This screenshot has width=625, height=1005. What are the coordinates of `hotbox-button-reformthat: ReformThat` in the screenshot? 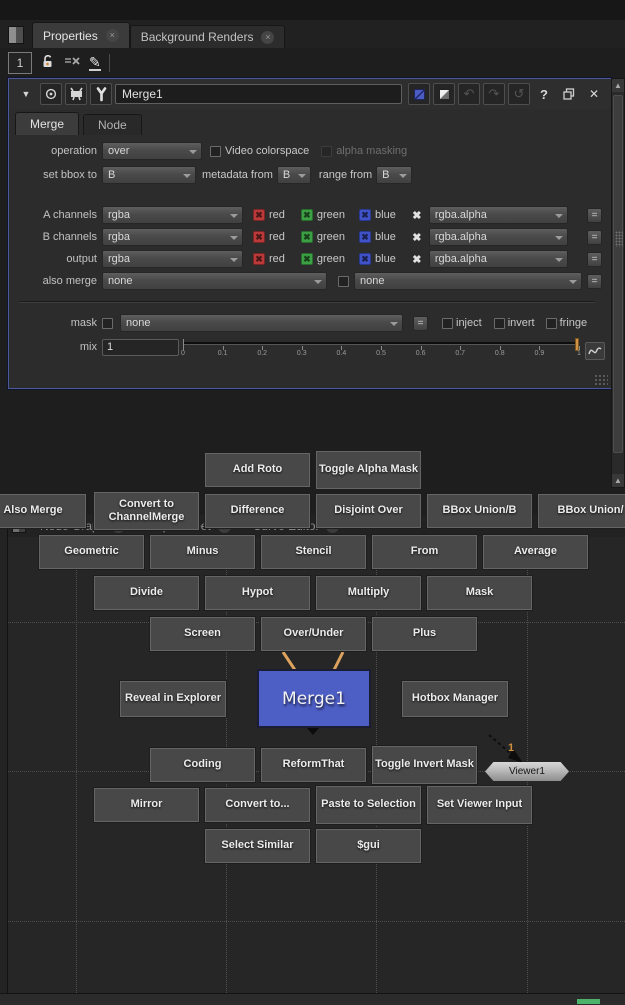 It's located at (313, 765).